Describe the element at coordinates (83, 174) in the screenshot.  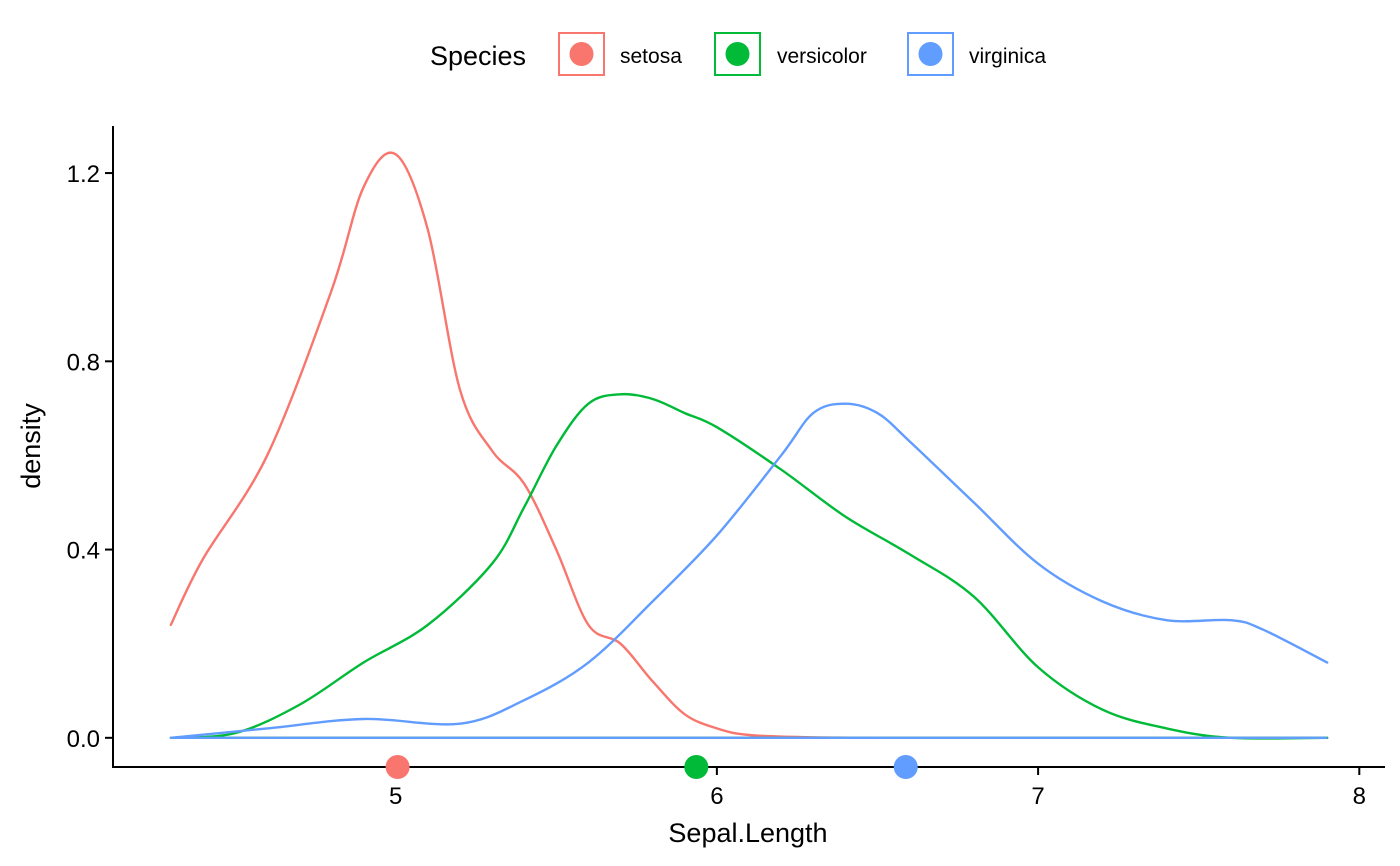
I see `y-tick-label: 1.2` at that location.